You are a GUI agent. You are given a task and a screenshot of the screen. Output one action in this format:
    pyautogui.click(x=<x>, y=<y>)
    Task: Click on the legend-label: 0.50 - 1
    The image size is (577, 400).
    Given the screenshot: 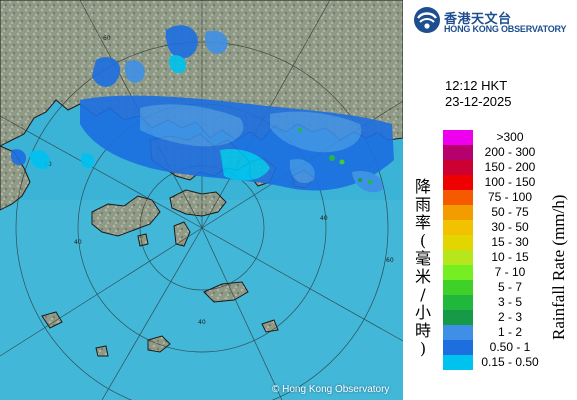 What is the action you would take?
    pyautogui.click(x=510, y=347)
    